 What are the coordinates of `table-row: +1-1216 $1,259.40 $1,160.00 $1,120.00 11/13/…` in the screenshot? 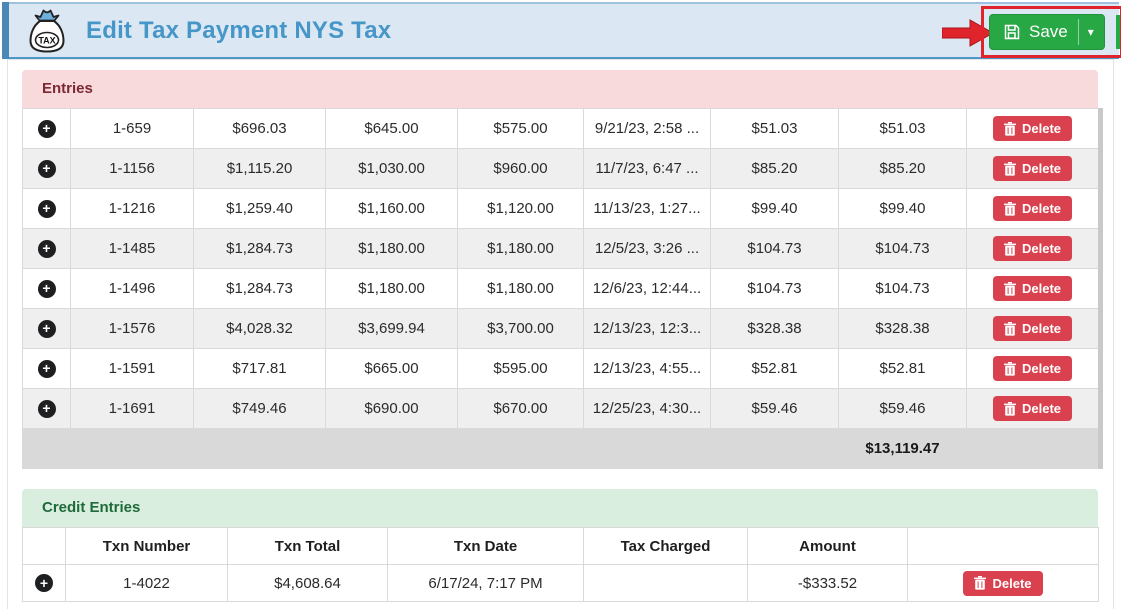 It's located at (560, 208).